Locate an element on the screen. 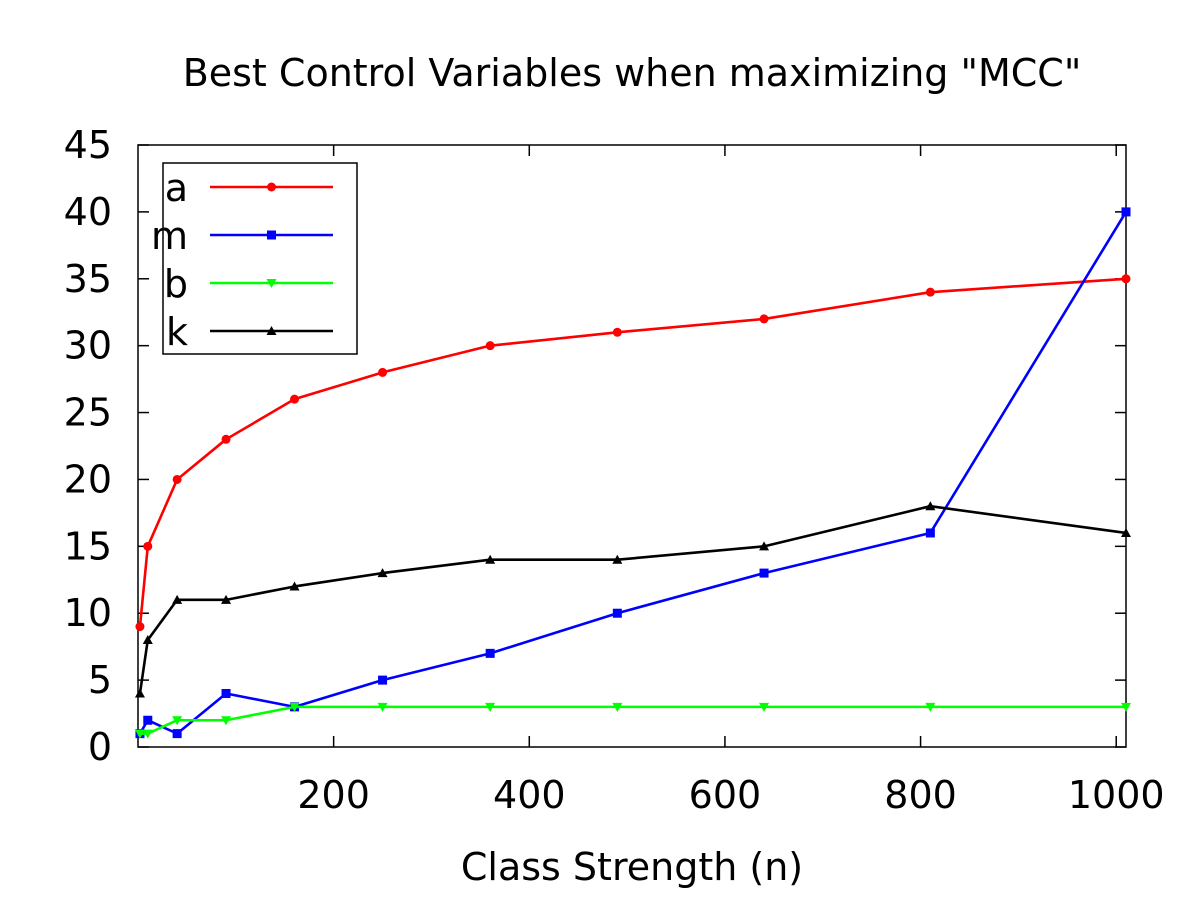  y-tick-label: 45 is located at coordinates (88, 145).